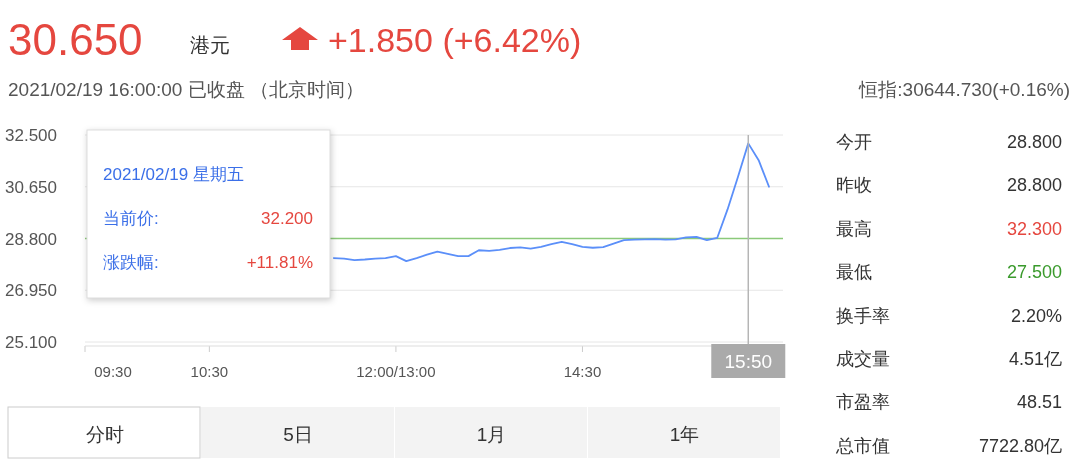 The height and width of the screenshot is (469, 1080). What do you see at coordinates (582, 371) in the screenshot?
I see `x-tick-label: 14:30` at bounding box center [582, 371].